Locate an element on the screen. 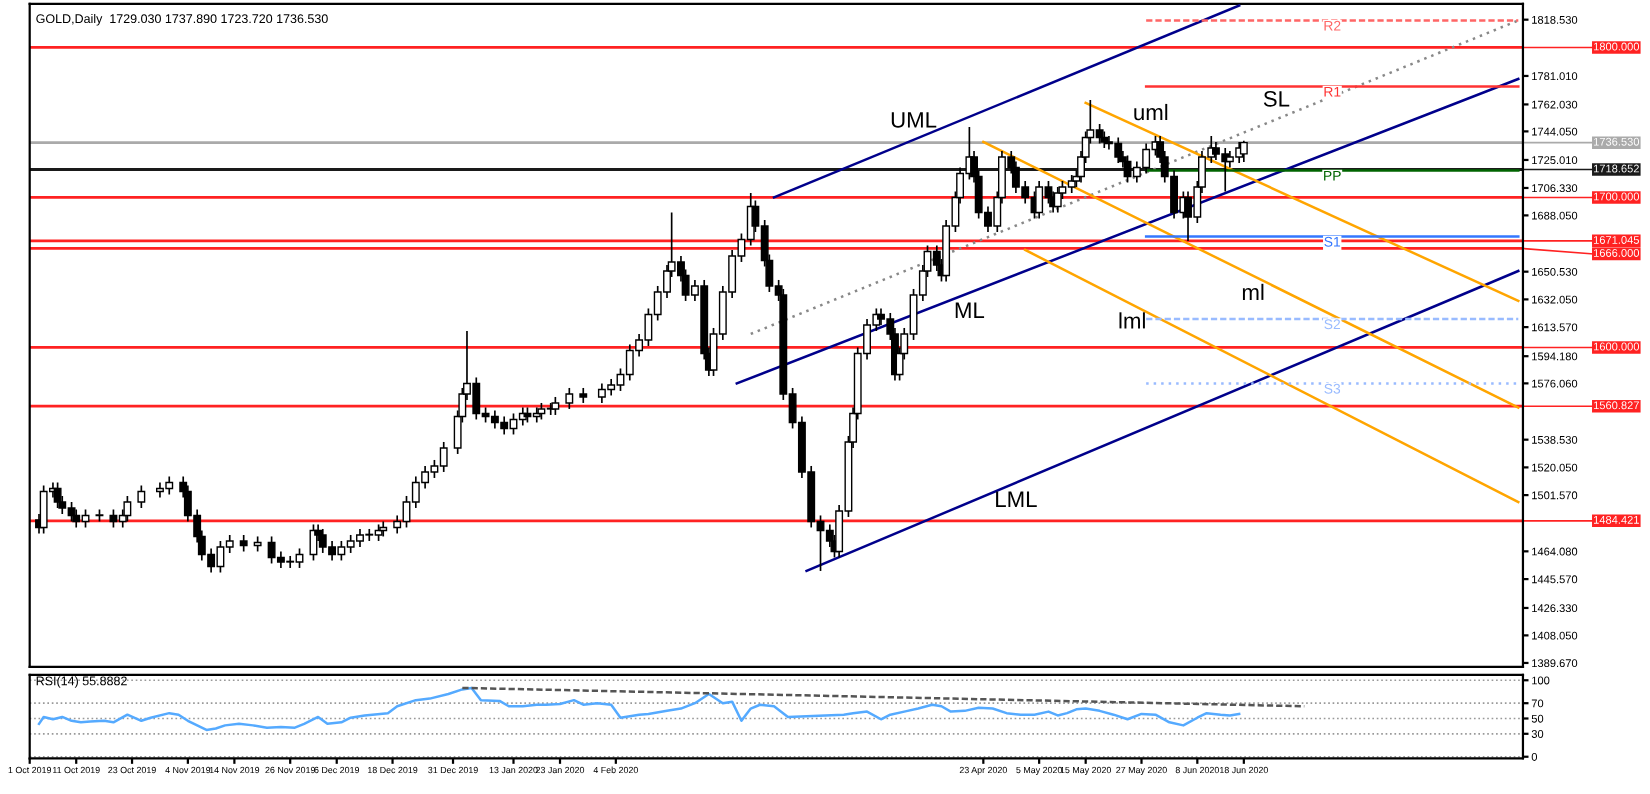  annotation: uml is located at coordinates (1151, 112).